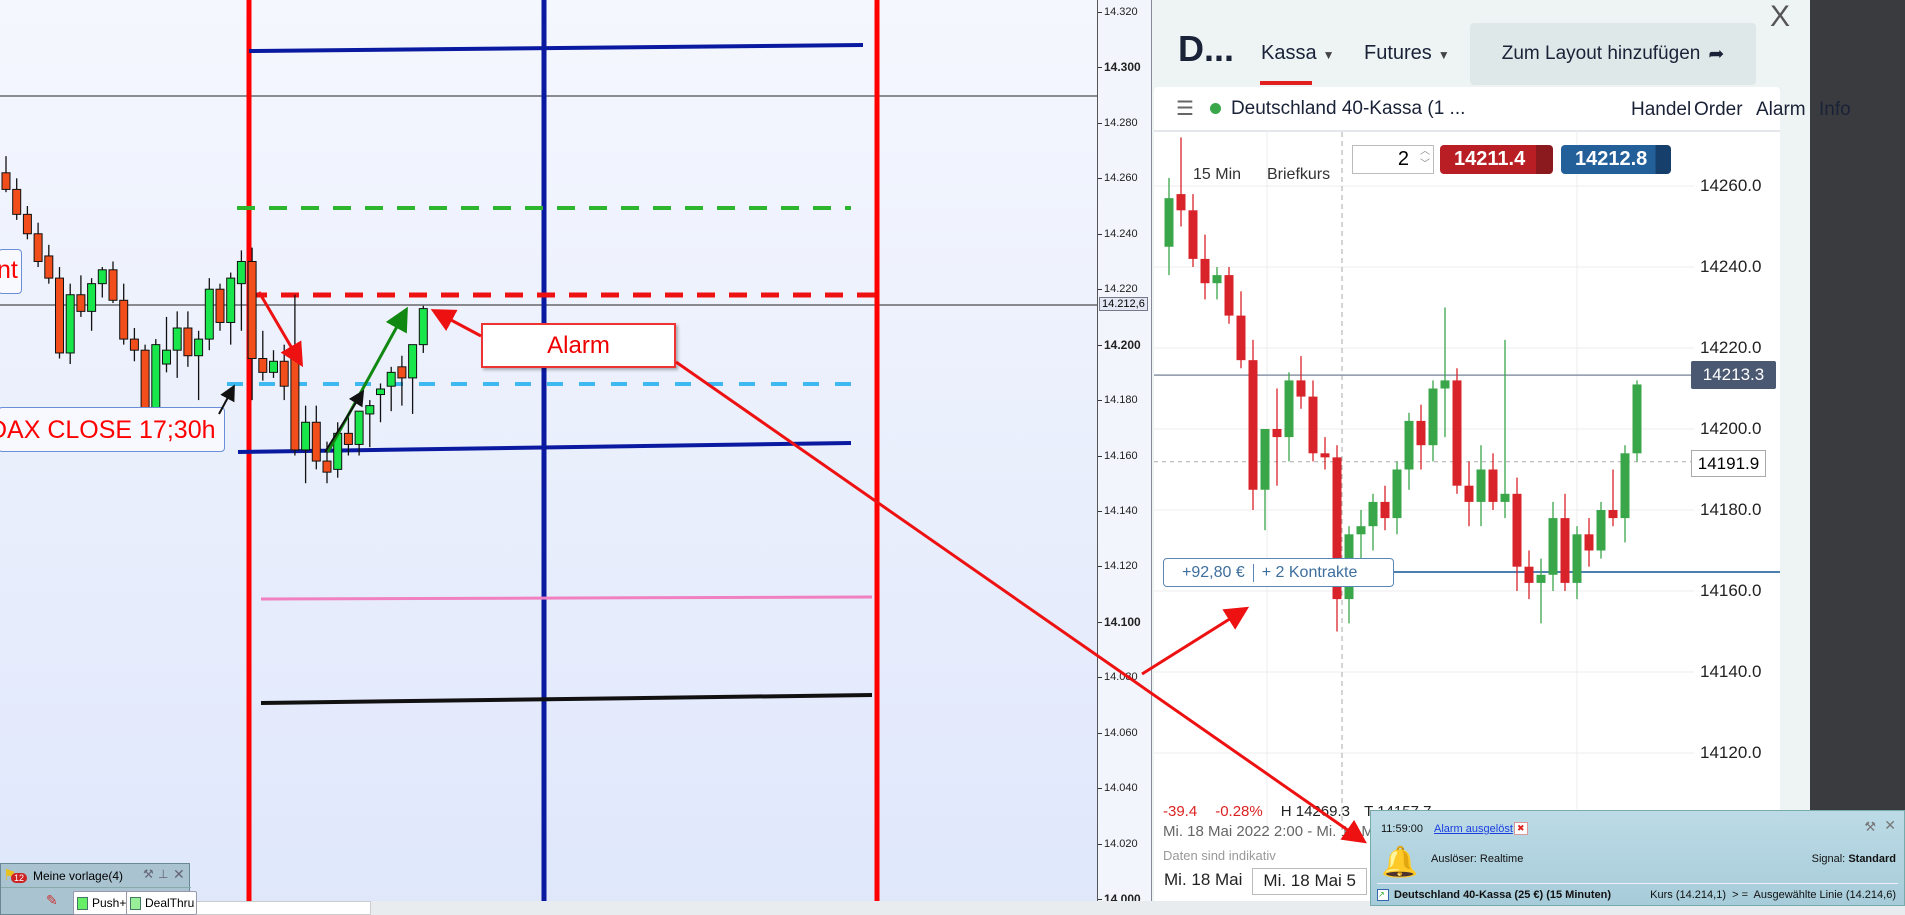 The width and height of the screenshot is (1905, 915). I want to click on divider, so click(1637, 883).